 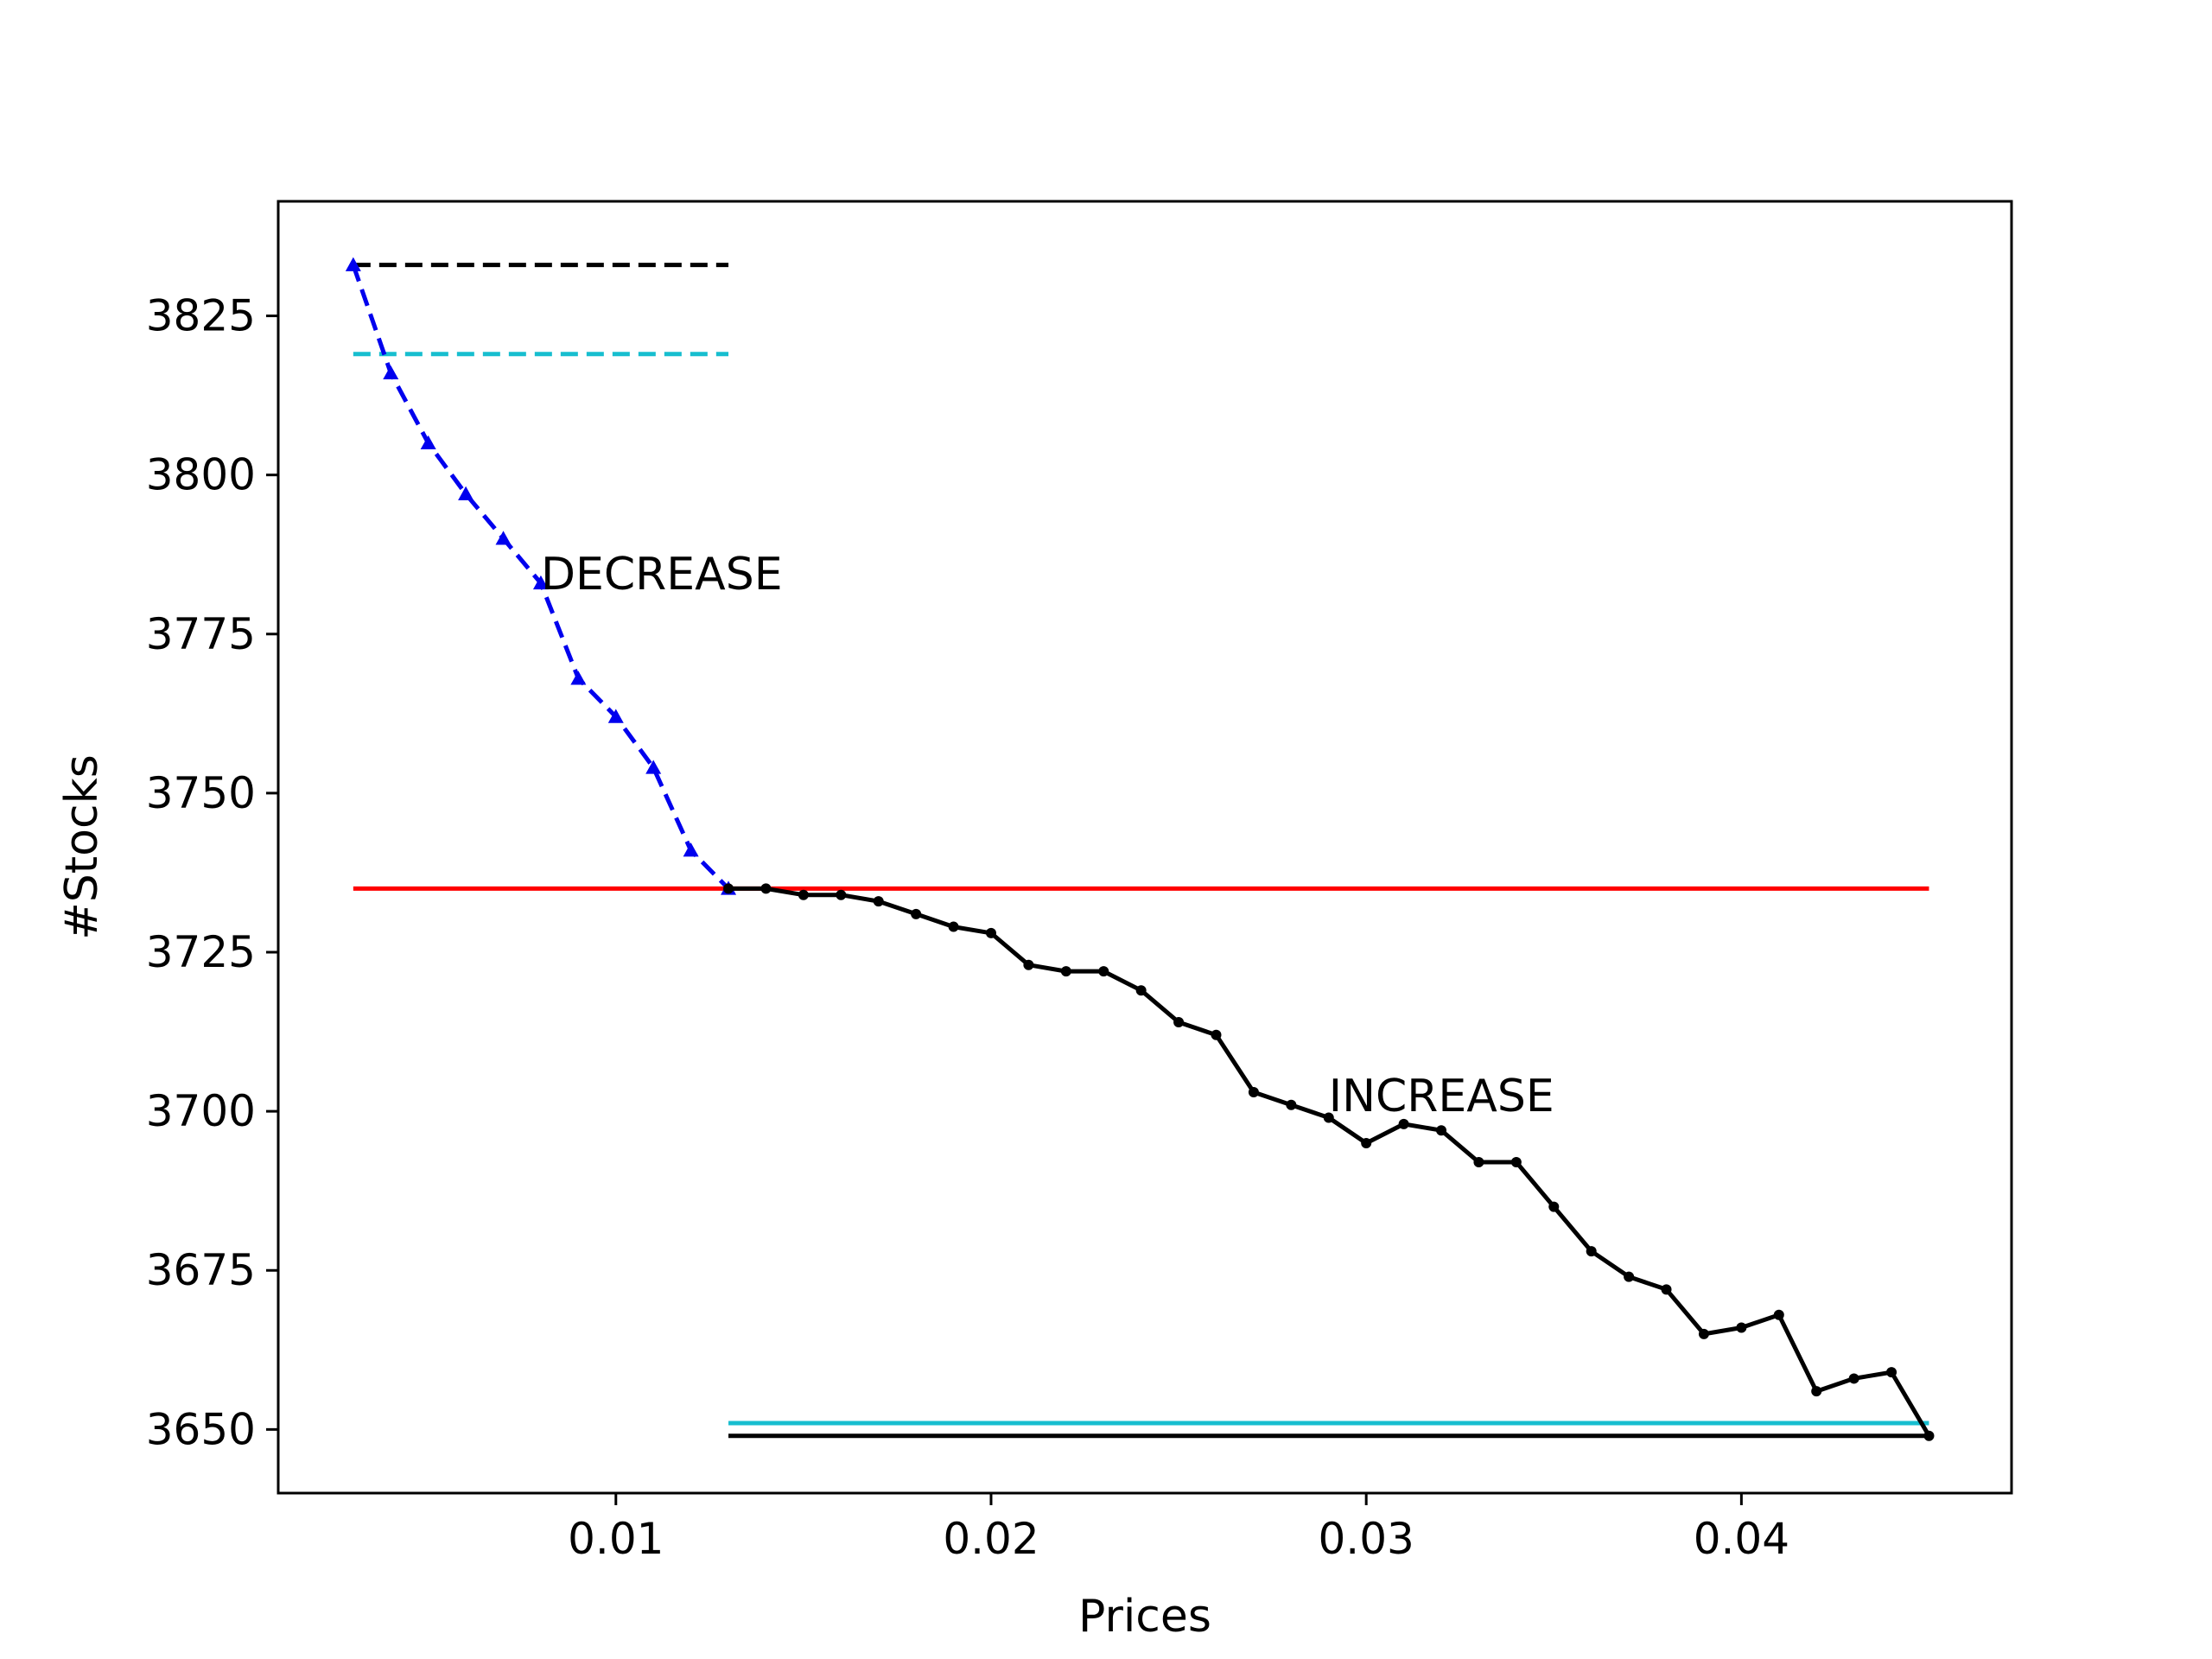 I want to click on x-tick-label: 0.02, so click(x=991, y=1539).